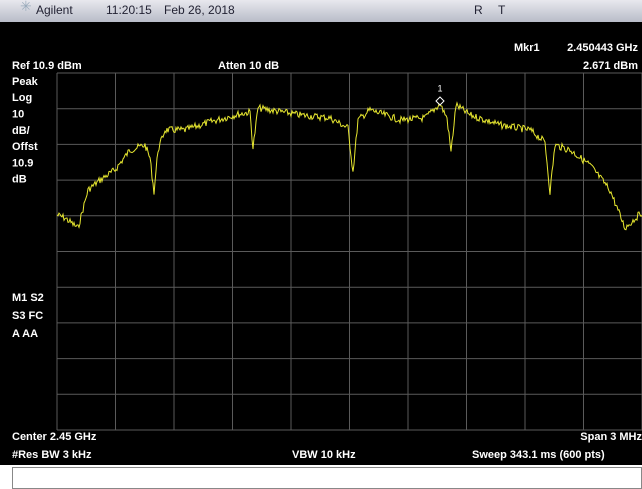 This screenshot has height=489, width=642. Describe the element at coordinates (611, 437) in the screenshot. I see `span: Span 3 MHz` at that location.